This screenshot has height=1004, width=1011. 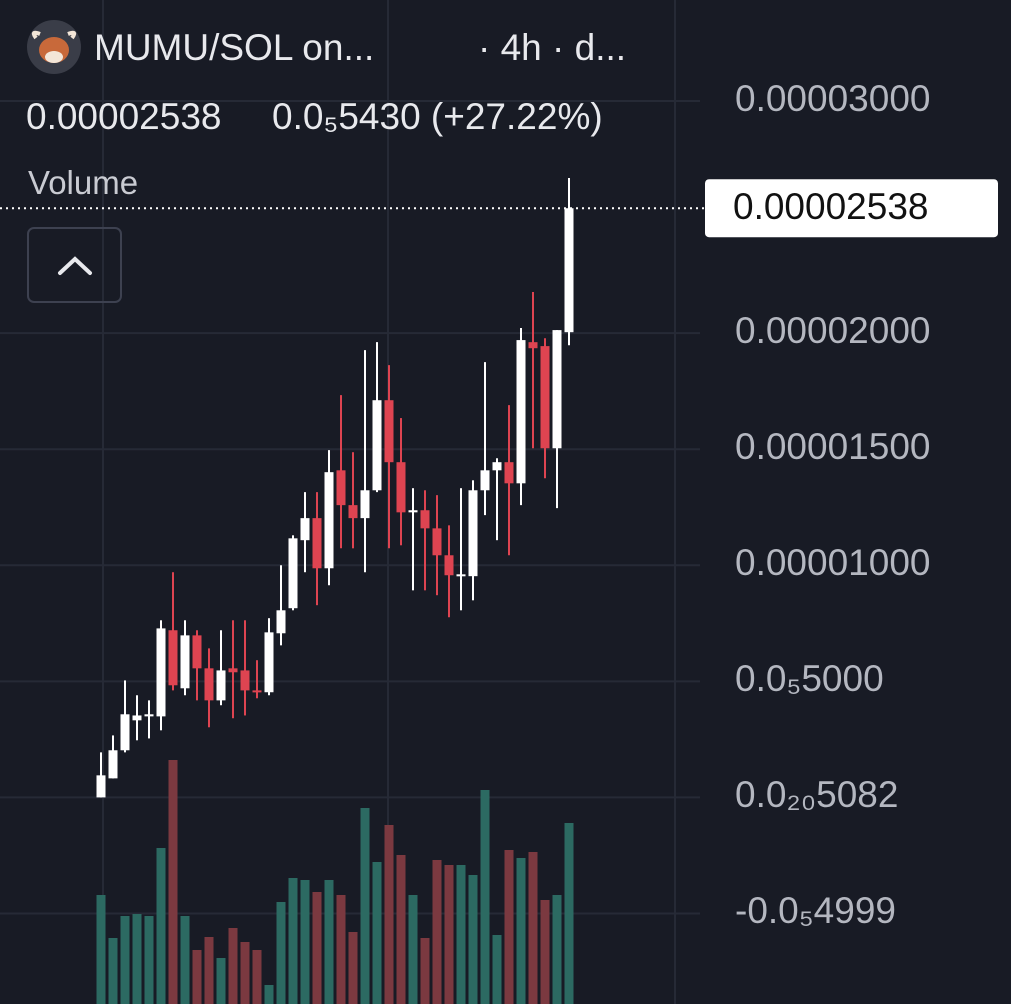 What do you see at coordinates (816, 794) in the screenshot?
I see `y-tick-label: 0.0₂₀5082` at bounding box center [816, 794].